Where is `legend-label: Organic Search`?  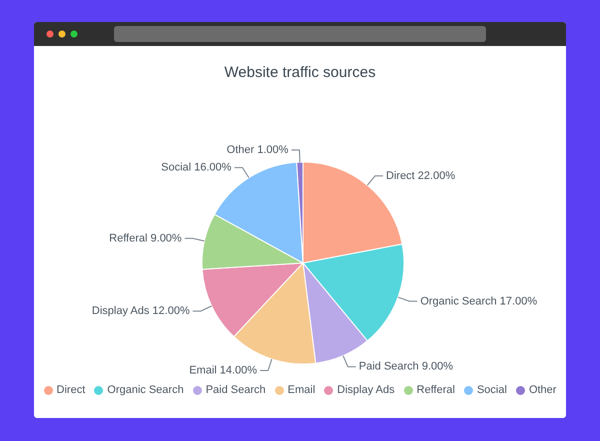 legend-label: Organic Search is located at coordinates (145, 390).